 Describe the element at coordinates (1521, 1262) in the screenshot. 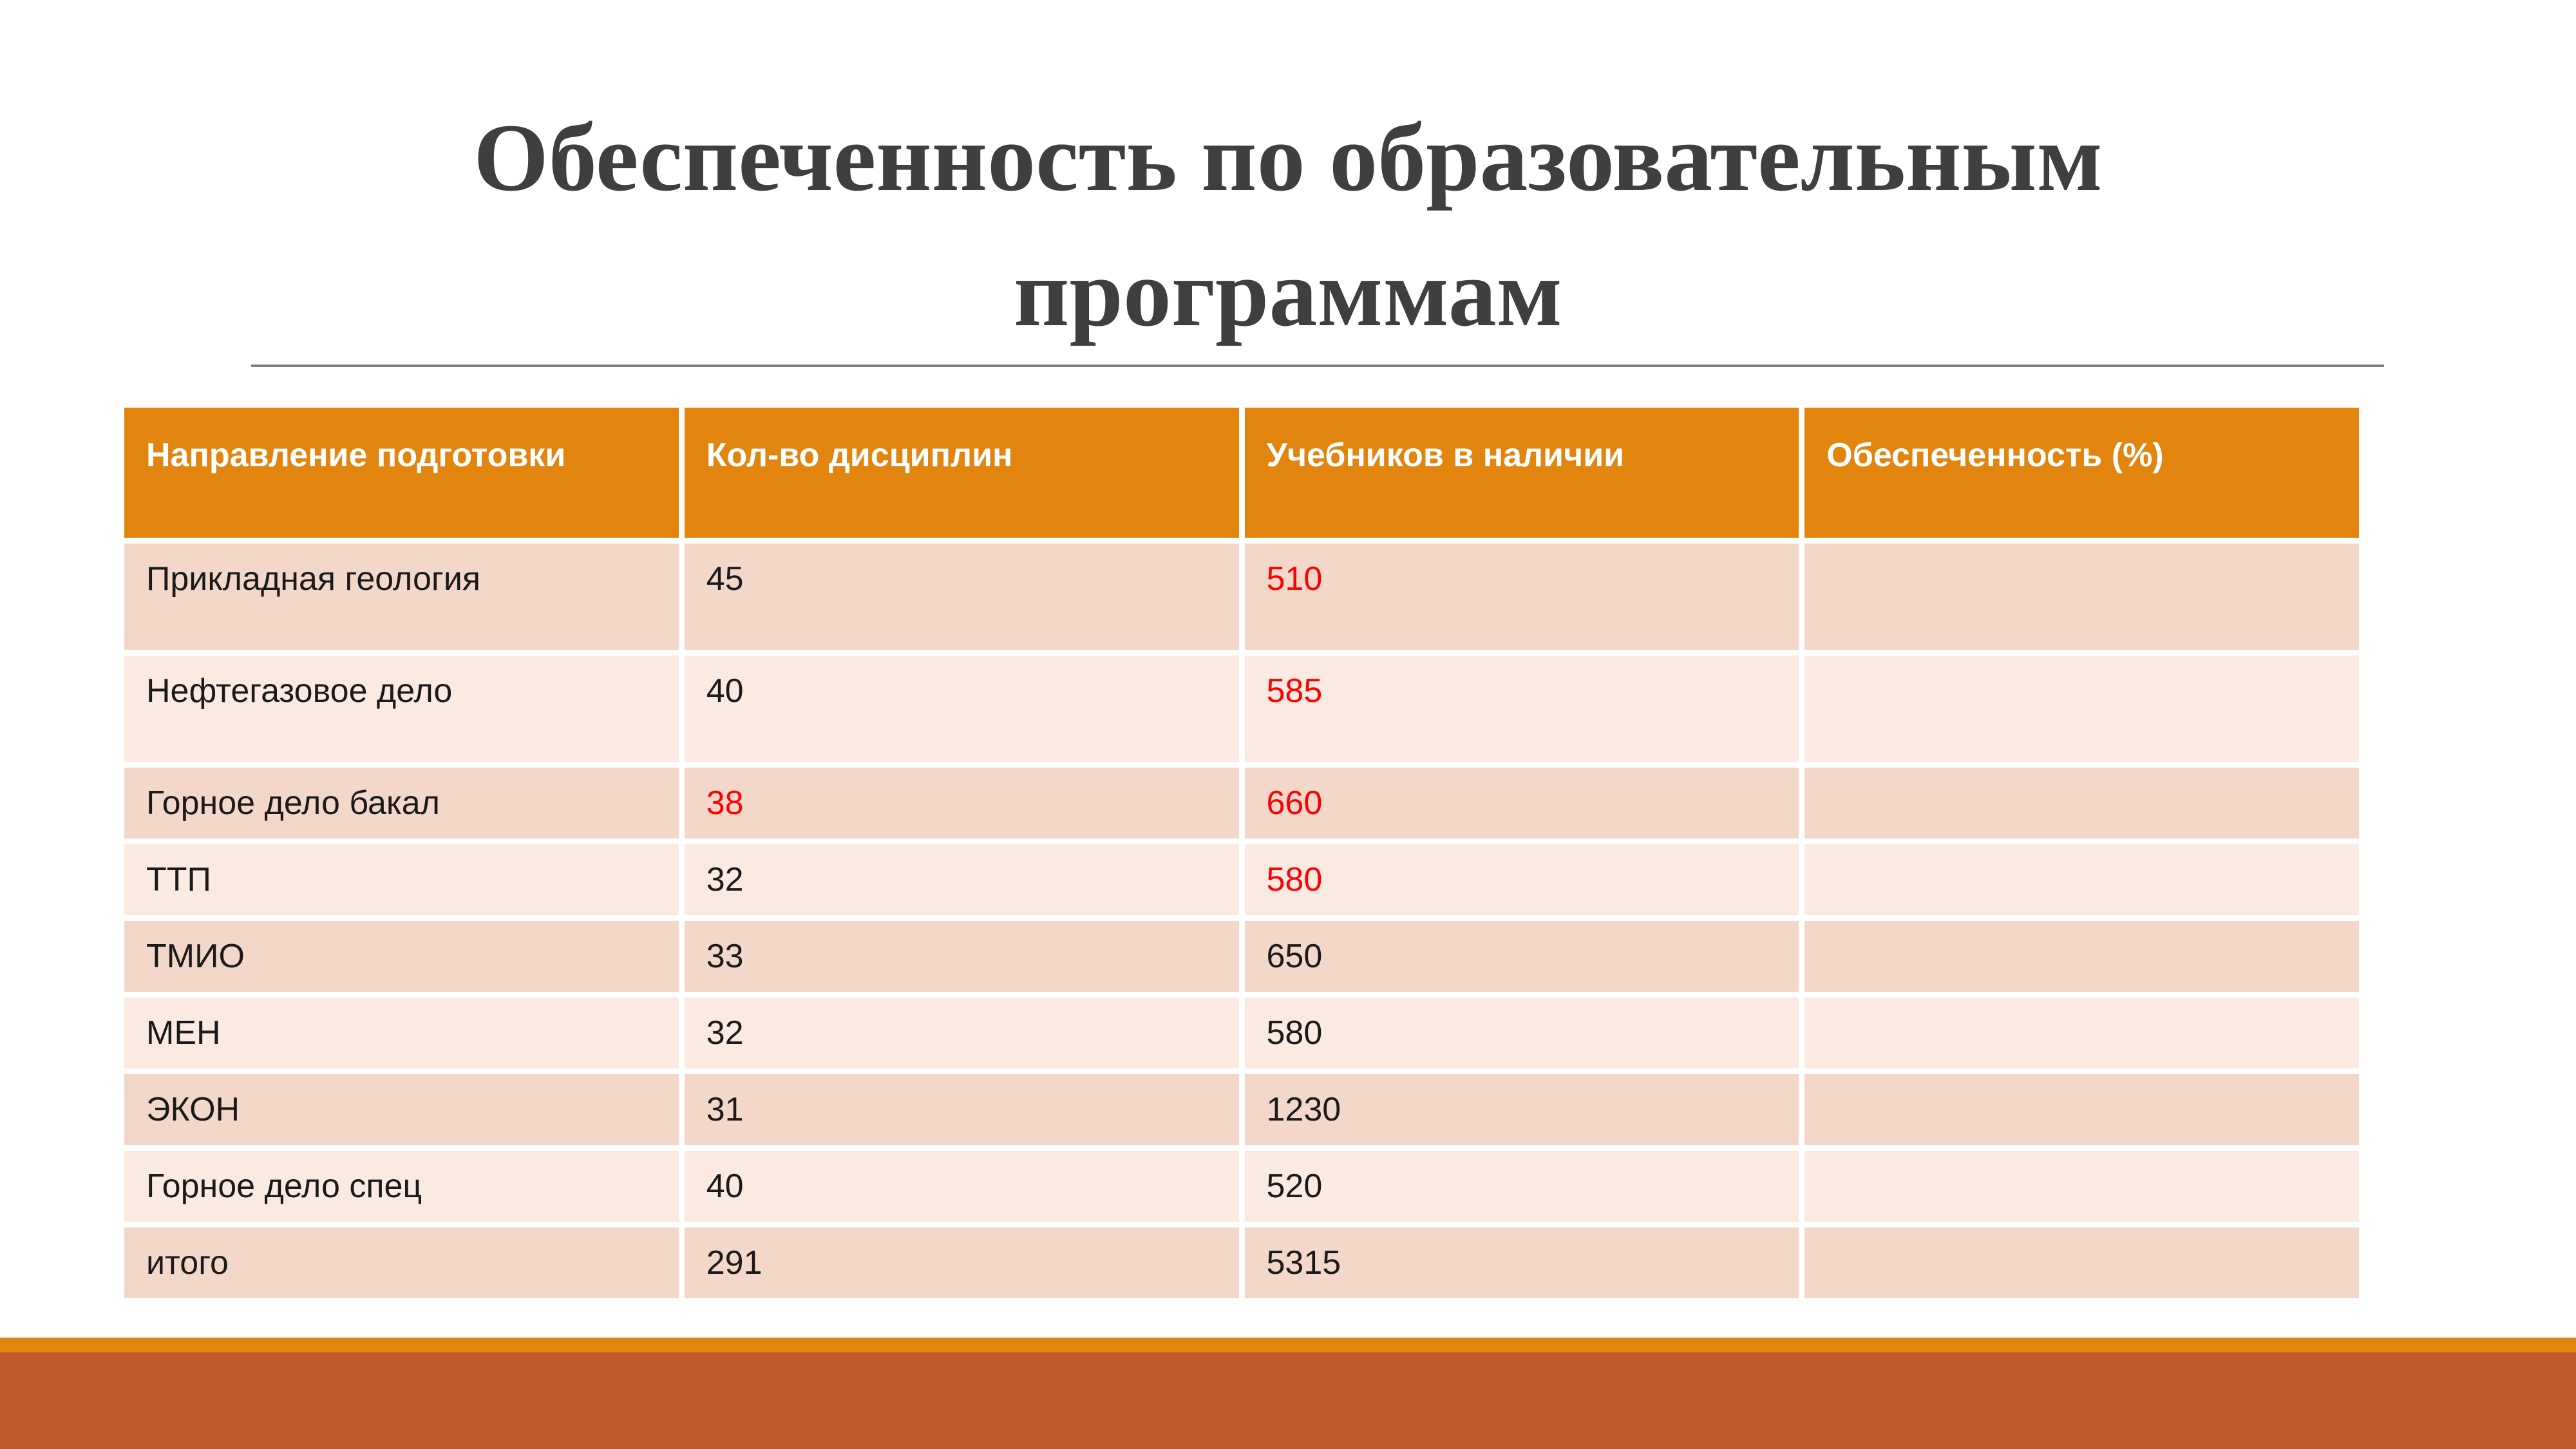

I see `row-textbooks-cell: 5315` at that location.